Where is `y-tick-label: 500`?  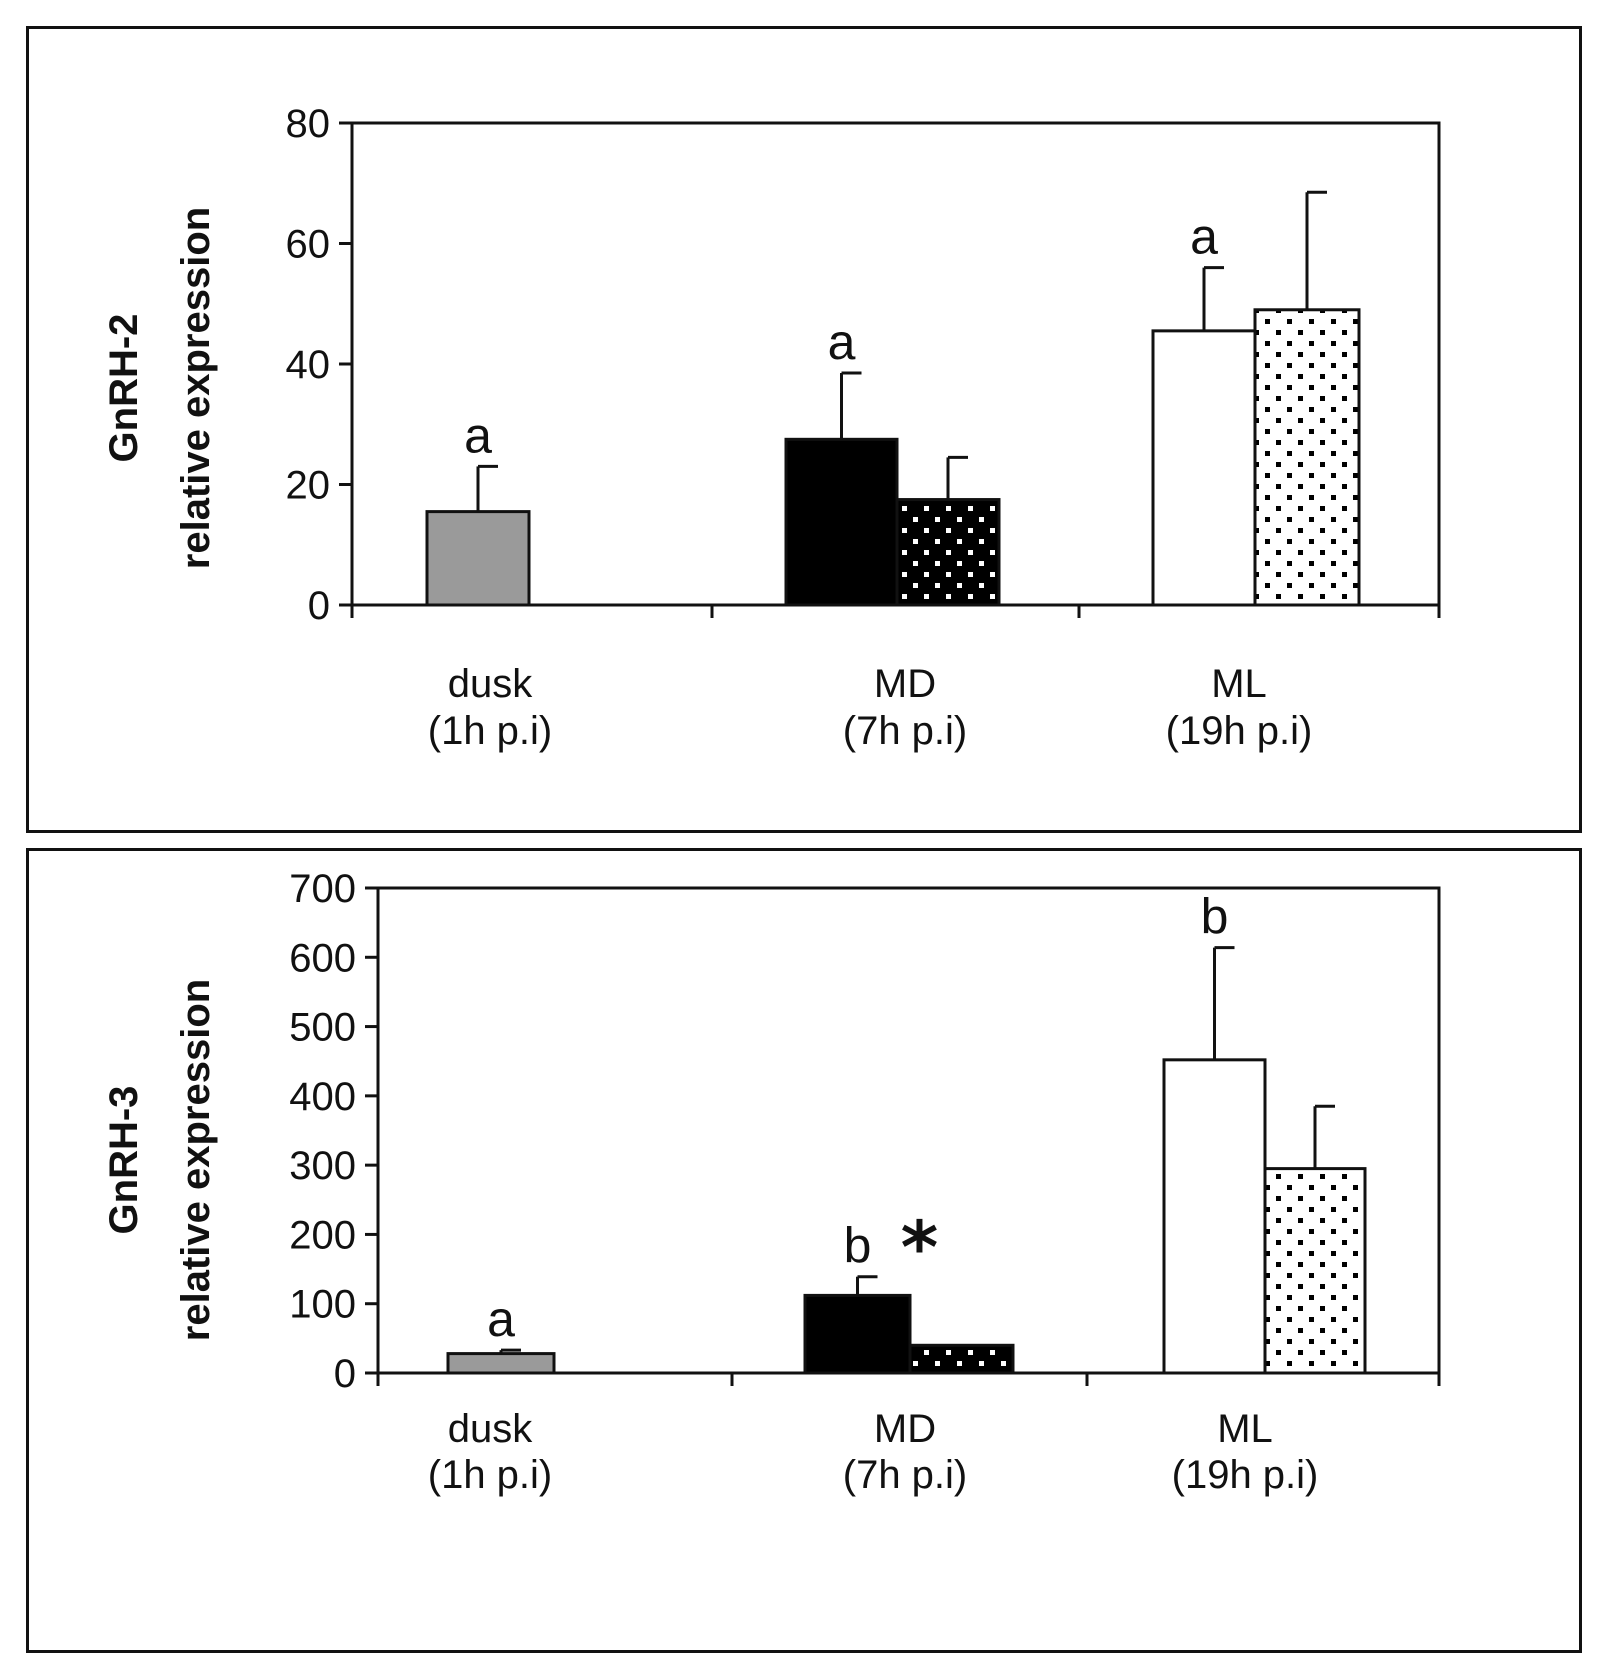 y-tick-label: 500 is located at coordinates (322, 1028).